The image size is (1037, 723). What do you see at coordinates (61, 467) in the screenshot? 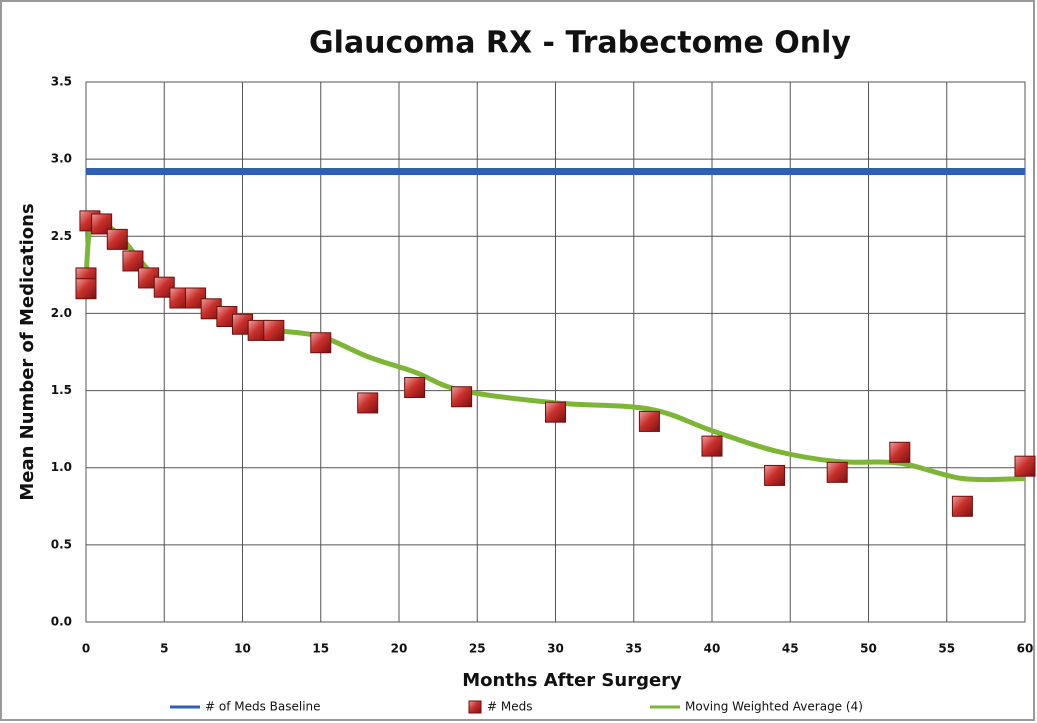
I see `y-tick-label: 1.0` at bounding box center [61, 467].